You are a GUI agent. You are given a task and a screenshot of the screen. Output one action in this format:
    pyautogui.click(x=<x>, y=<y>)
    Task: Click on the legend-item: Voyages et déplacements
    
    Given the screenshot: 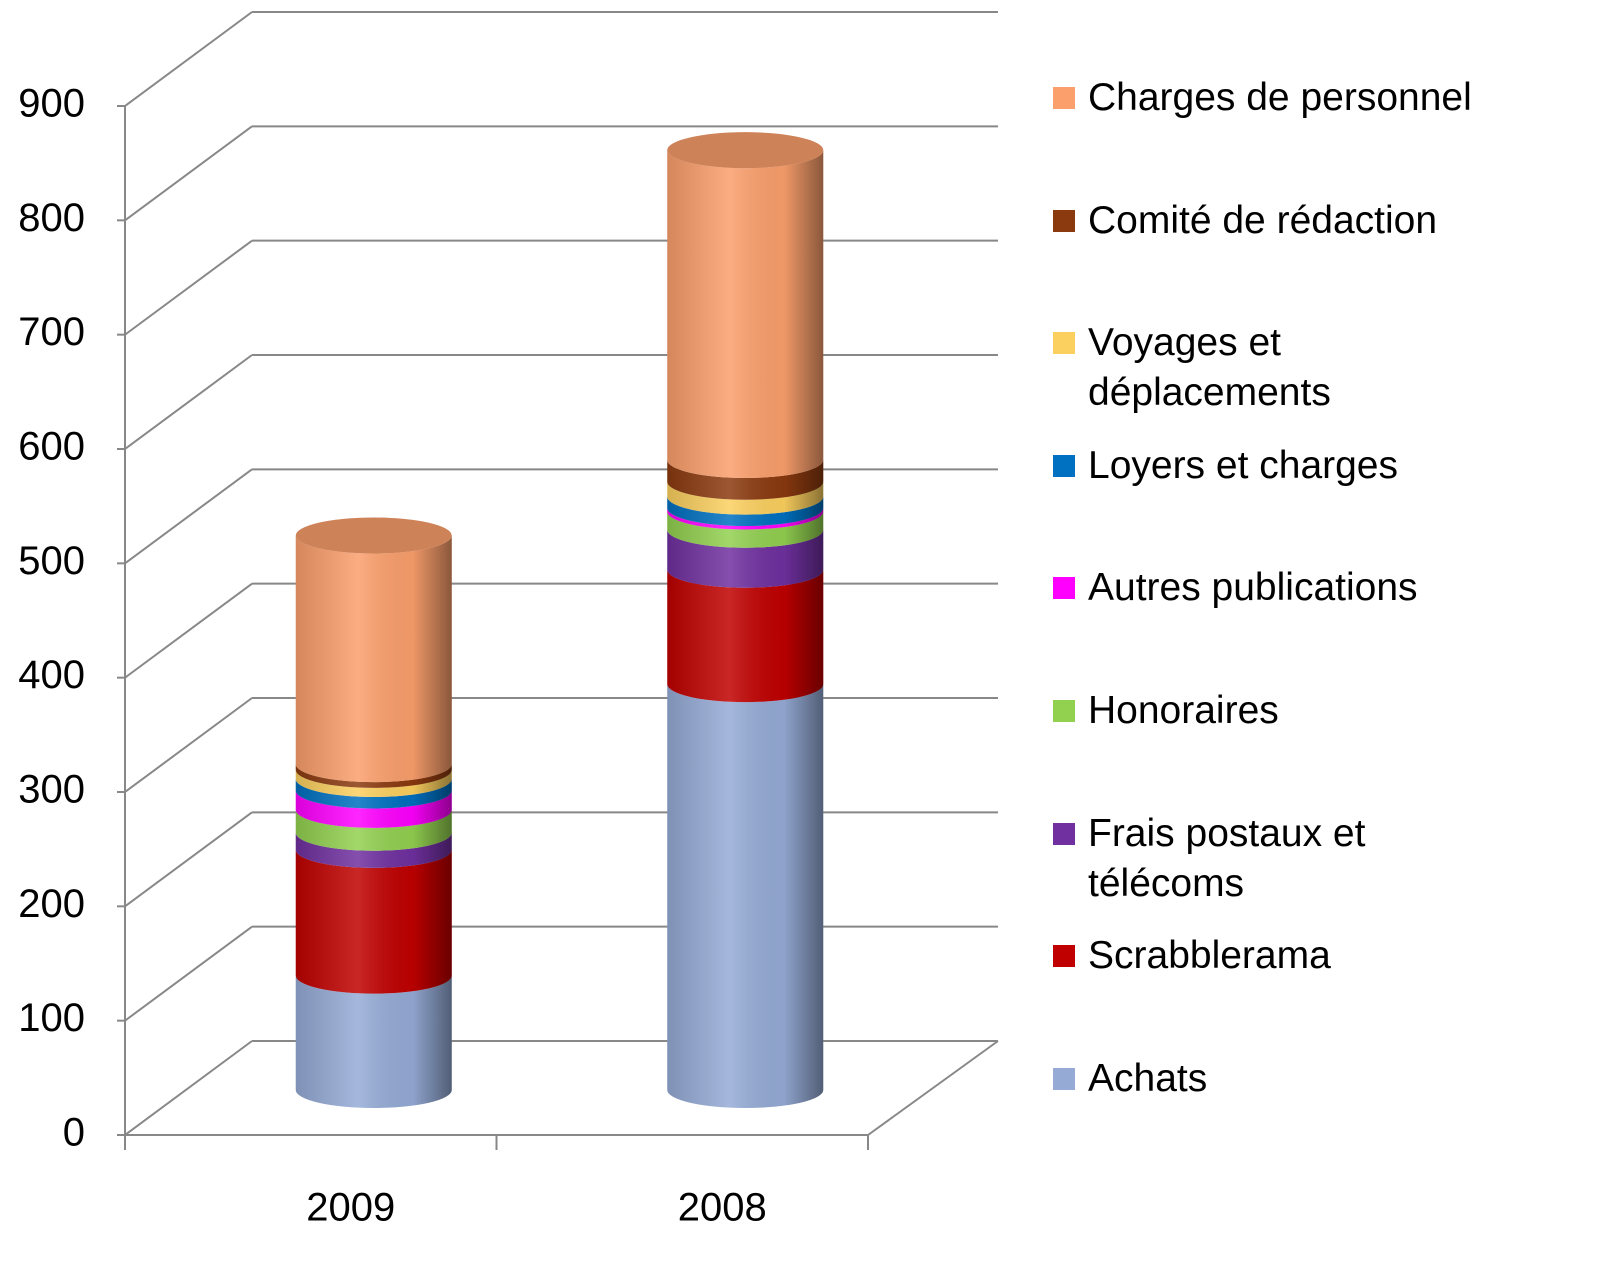 What is the action you would take?
    pyautogui.click(x=1323, y=368)
    